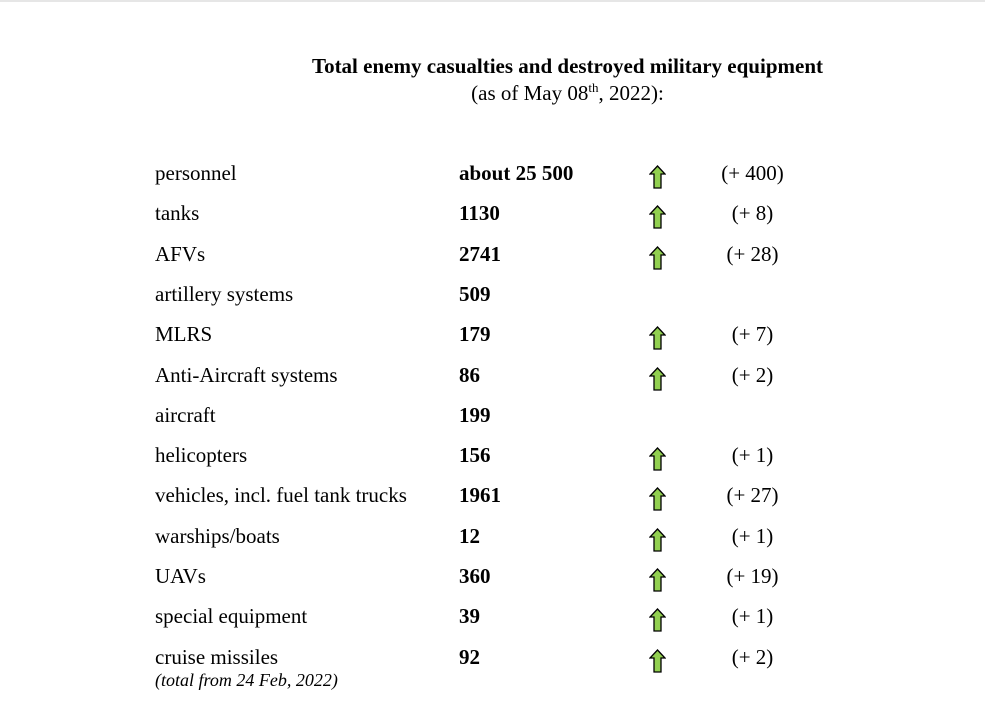 The width and height of the screenshot is (985, 724). Describe the element at coordinates (217, 656) in the screenshot. I see `row-label: cruise missiles` at that location.